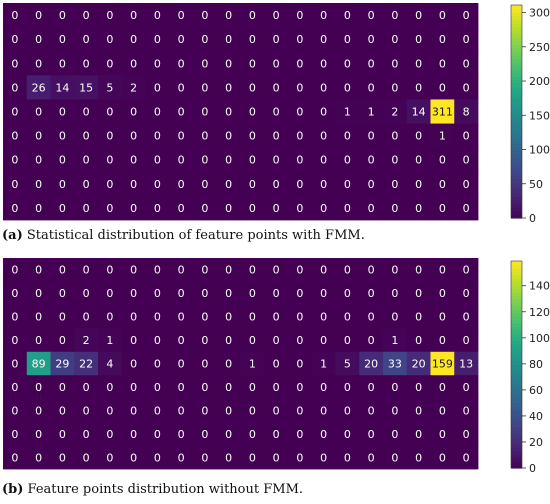 The width and height of the screenshot is (550, 504). I want to click on colorbar-tick-label: 100, so click(539, 150).